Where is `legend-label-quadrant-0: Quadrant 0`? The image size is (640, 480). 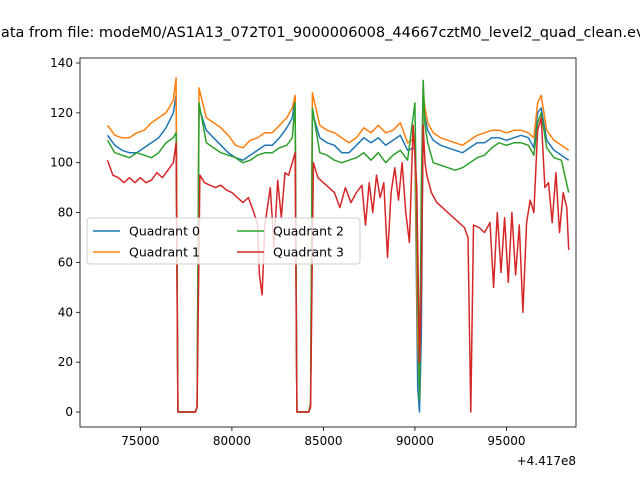
legend-label-quadrant-0: Quadrant 0 is located at coordinates (164, 231).